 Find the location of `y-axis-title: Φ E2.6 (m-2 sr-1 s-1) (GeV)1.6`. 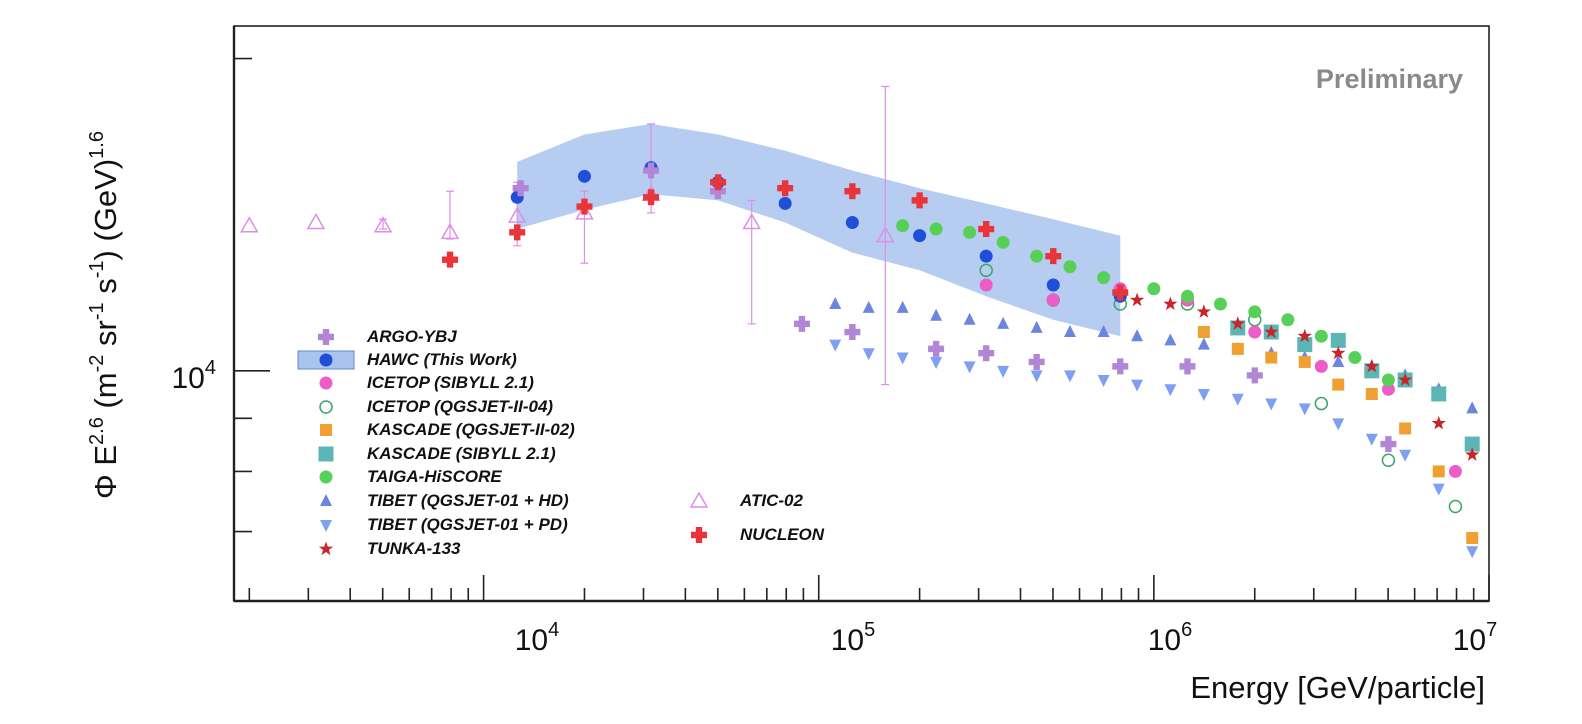

y-axis-title: Φ E2.6 (m-2 sr-1 s-1) (GeV)1.6 is located at coordinates (104, 315).